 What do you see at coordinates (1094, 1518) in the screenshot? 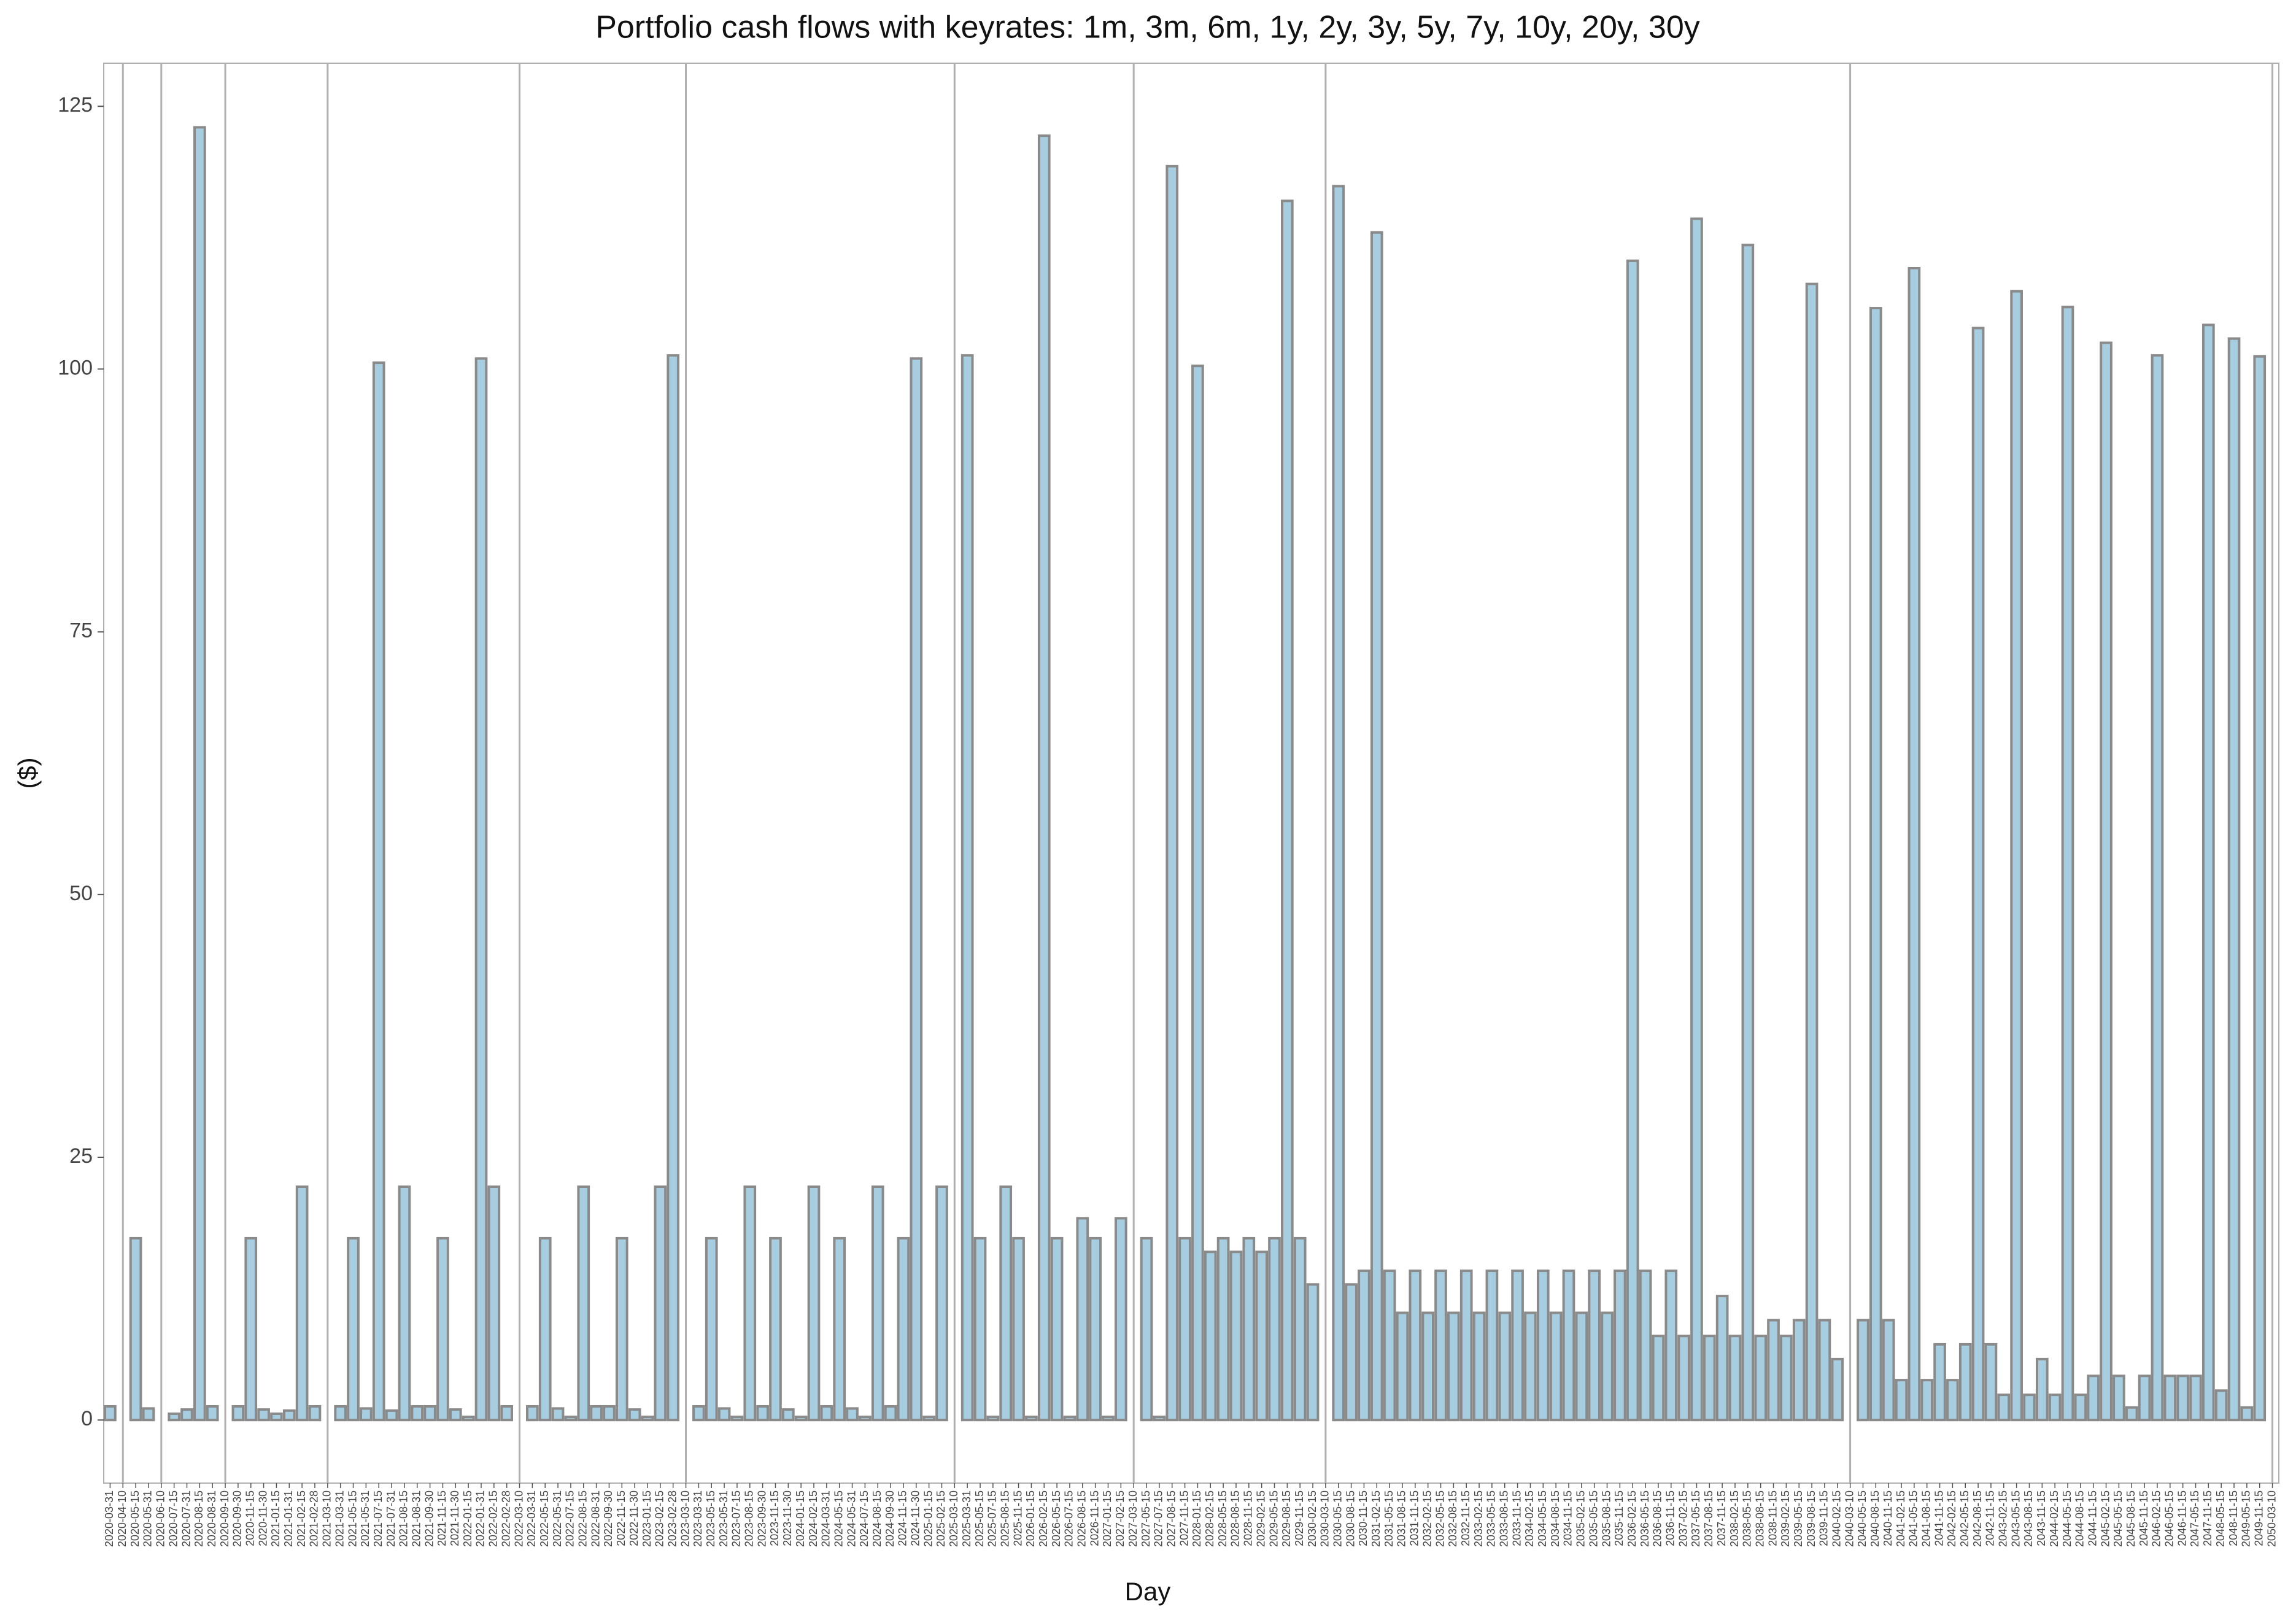
I see `x-tick-label: 2026-11-15` at bounding box center [1094, 1518].